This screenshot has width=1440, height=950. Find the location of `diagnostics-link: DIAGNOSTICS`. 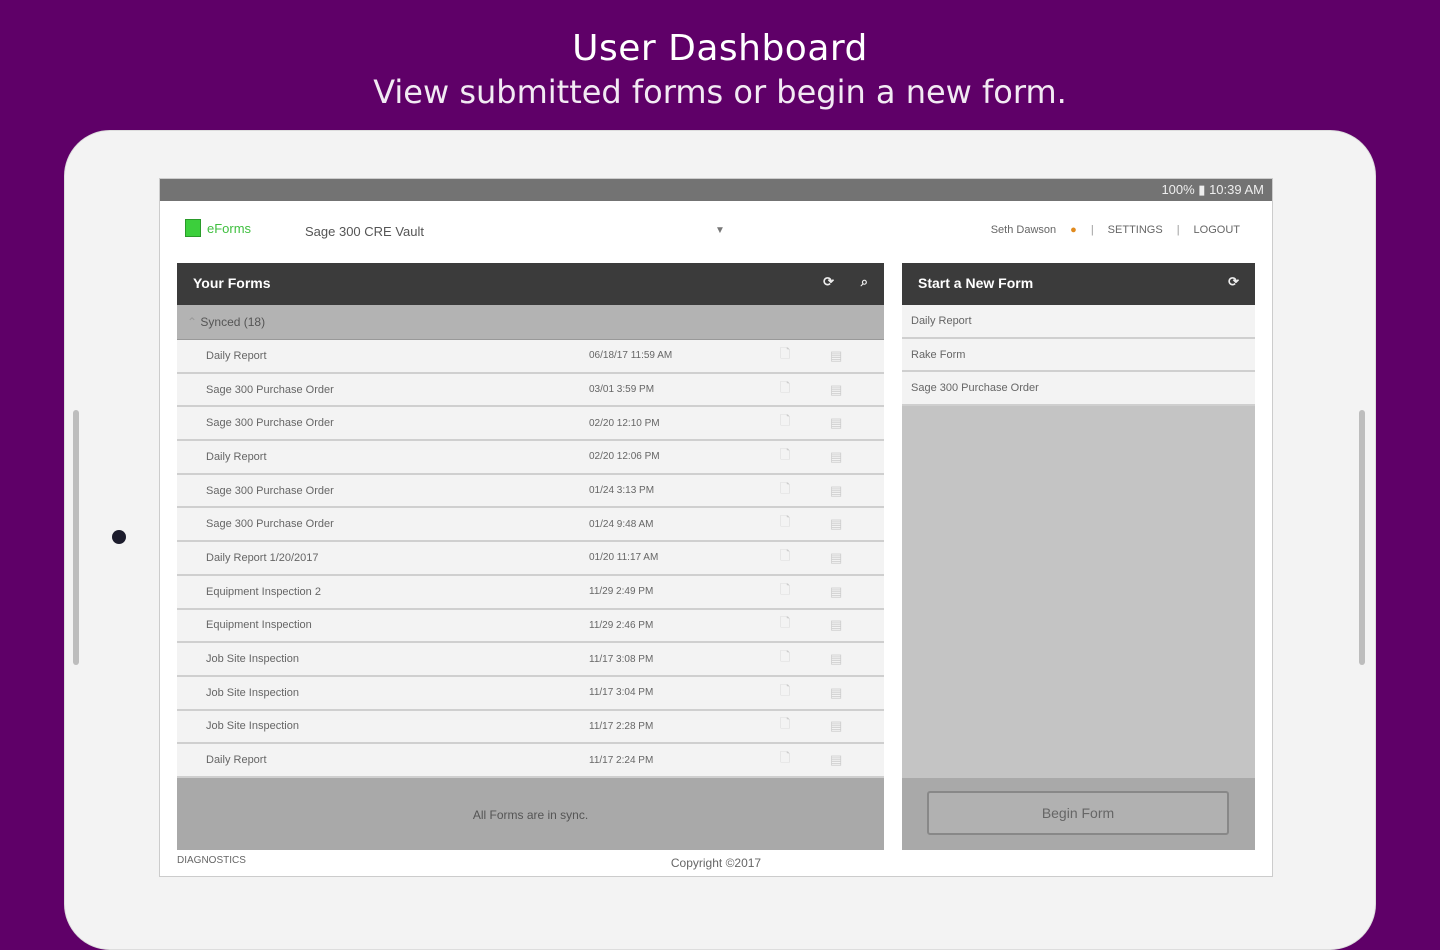

diagnostics-link: DIAGNOSTICS is located at coordinates (211, 860).